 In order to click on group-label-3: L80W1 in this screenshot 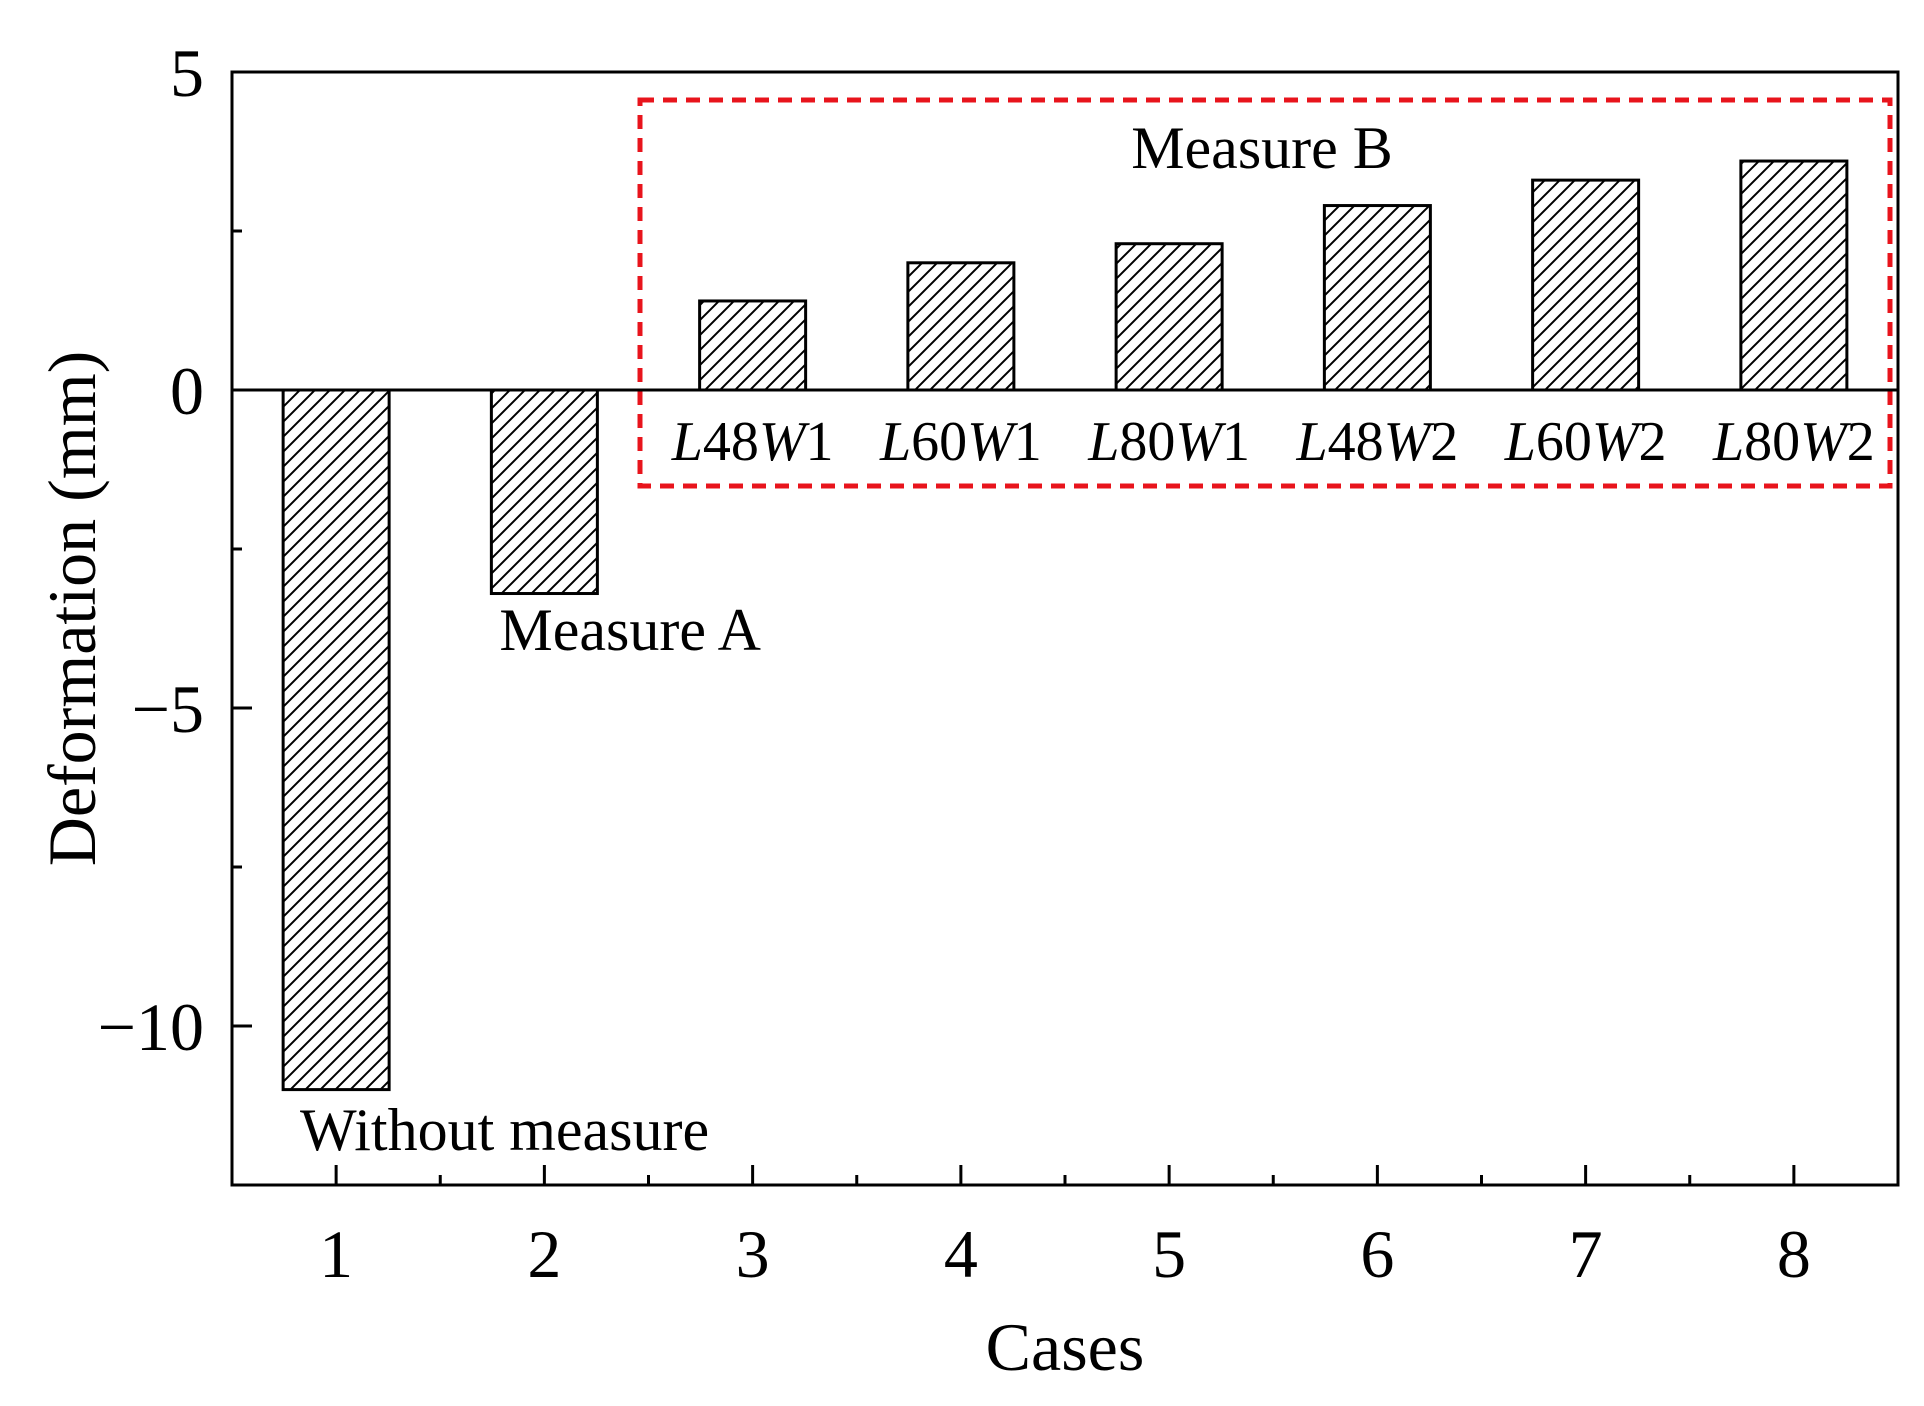, I will do `click(1168, 442)`.